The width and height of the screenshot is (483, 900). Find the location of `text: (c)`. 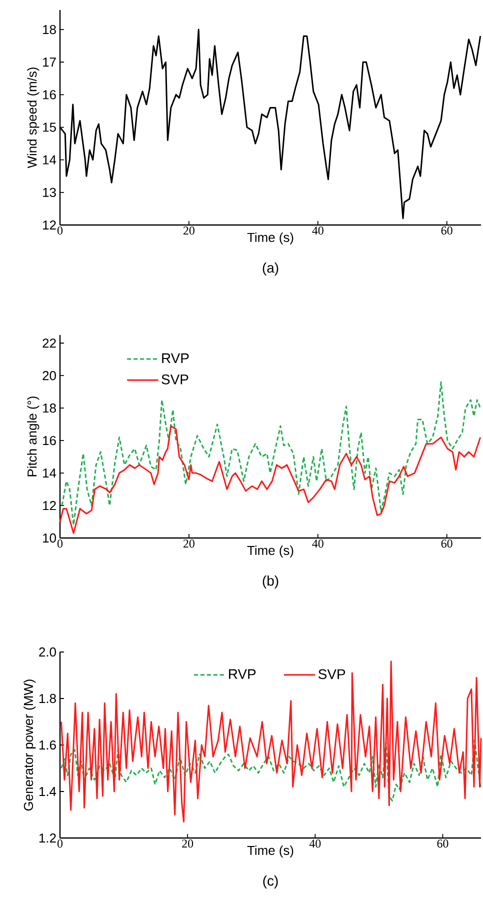

text: (c) is located at coordinates (270, 882).